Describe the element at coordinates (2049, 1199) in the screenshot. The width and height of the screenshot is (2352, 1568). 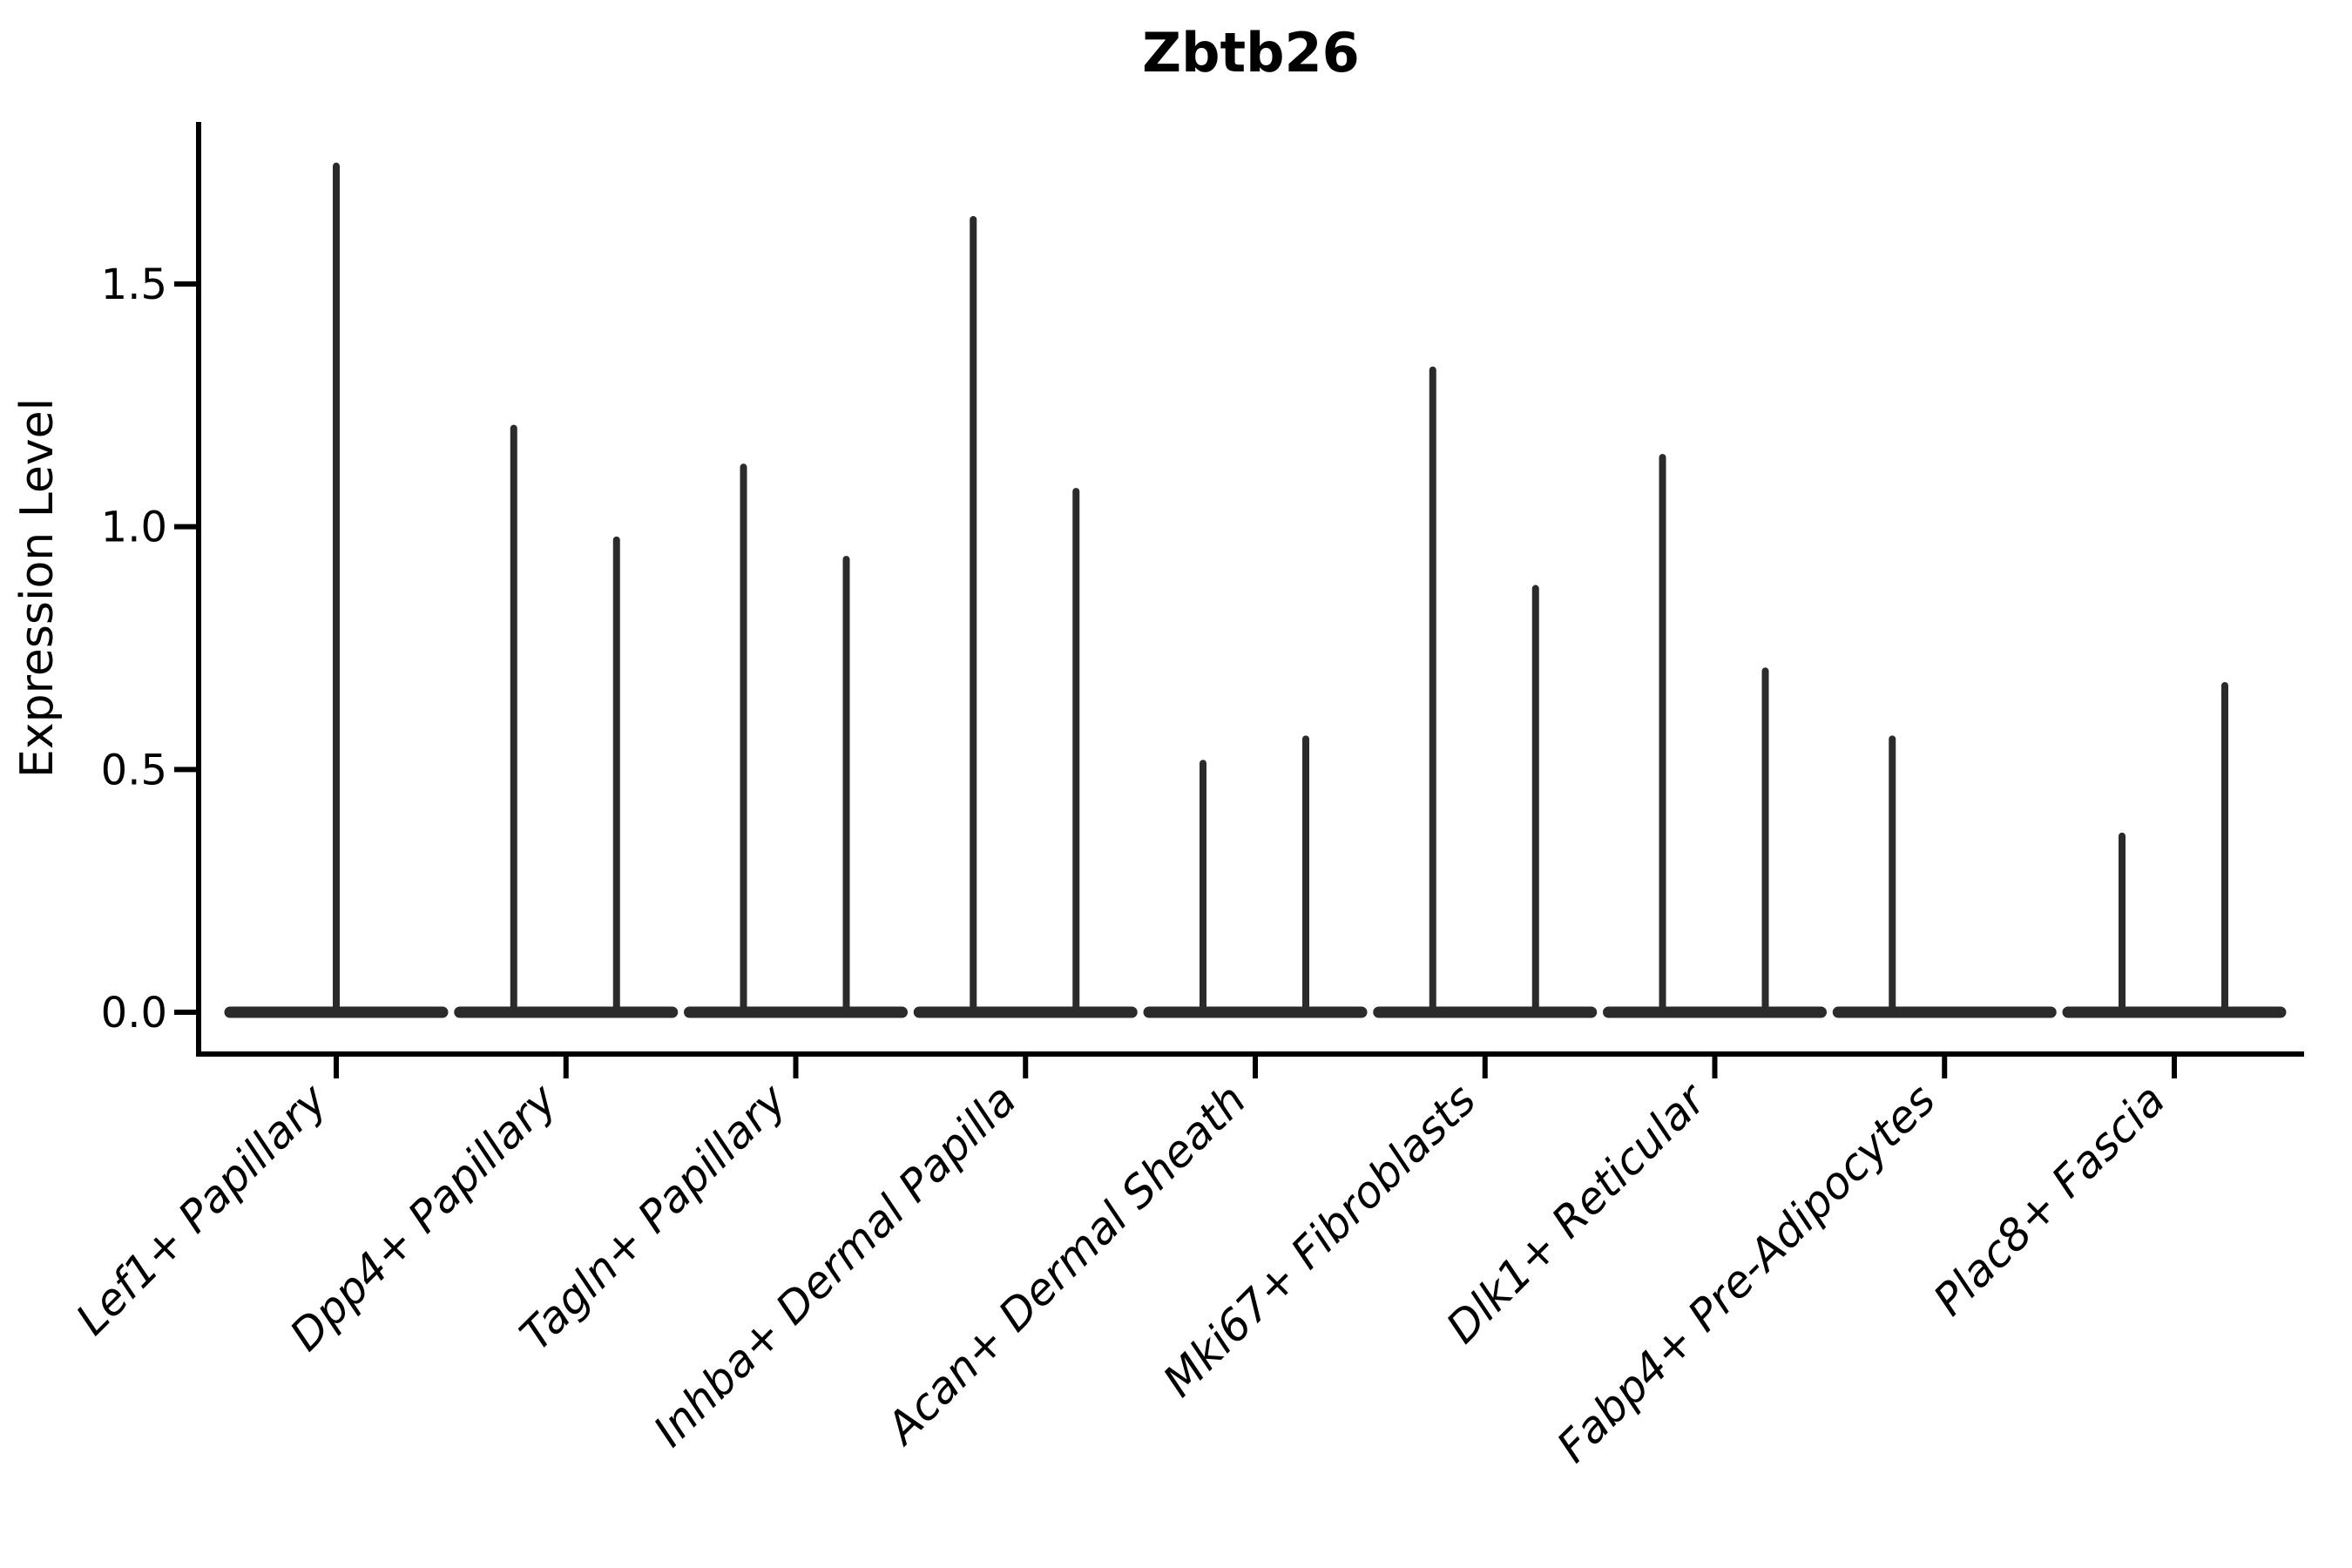
I see `x-tick-label: Plac8+ Fascia` at that location.